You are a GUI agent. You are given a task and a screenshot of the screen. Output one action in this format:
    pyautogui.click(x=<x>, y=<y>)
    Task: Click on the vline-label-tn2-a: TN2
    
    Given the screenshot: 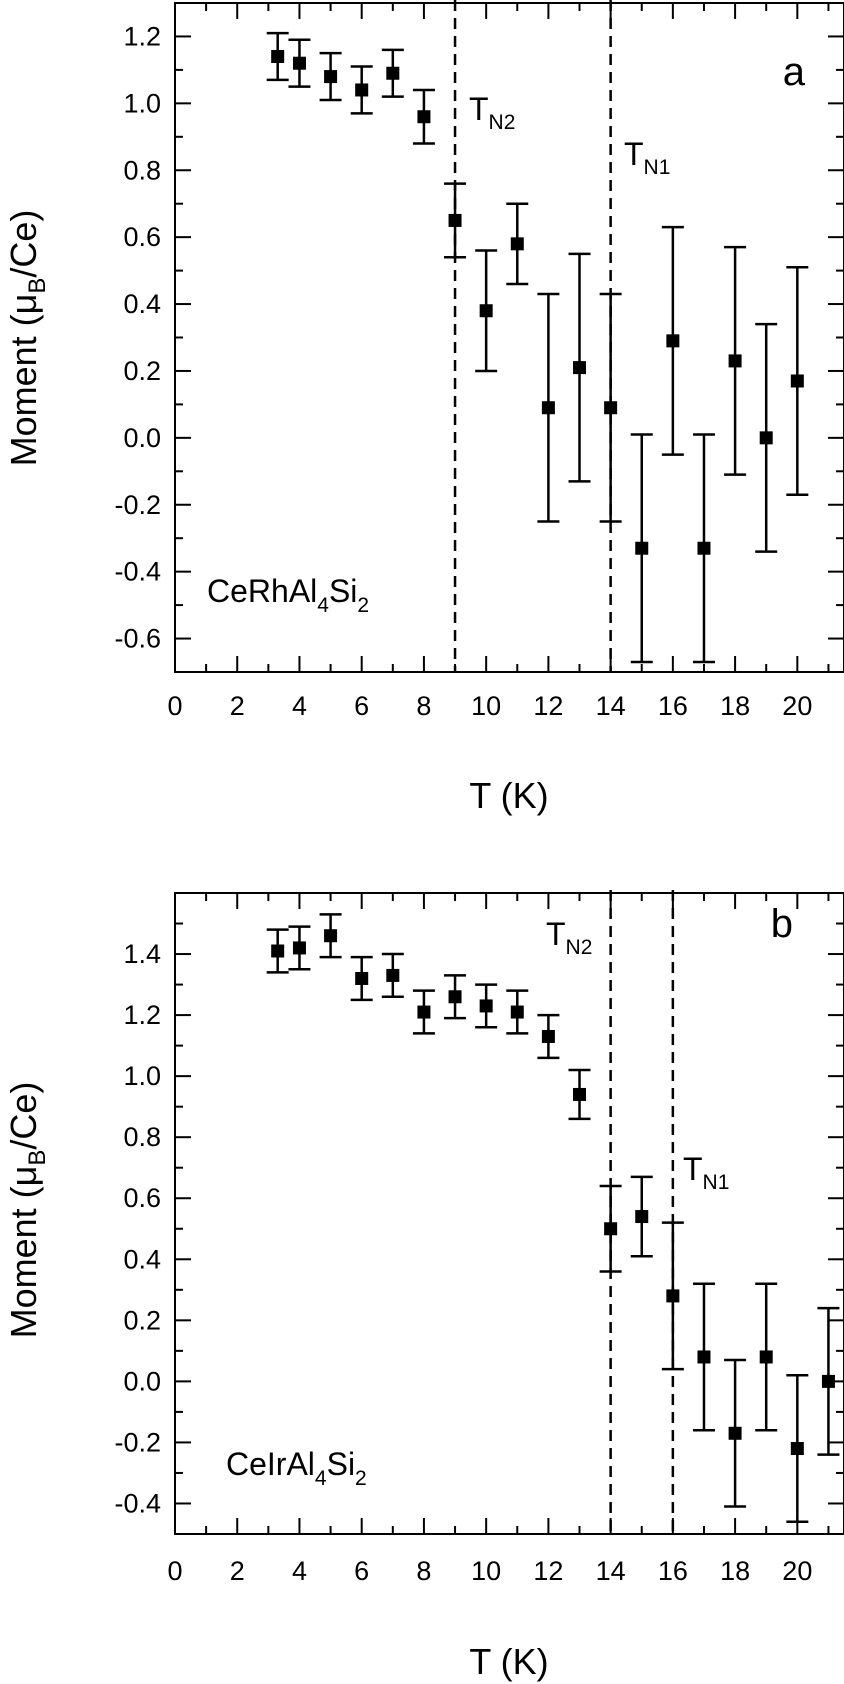 What is the action you would take?
    pyautogui.click(x=492, y=112)
    